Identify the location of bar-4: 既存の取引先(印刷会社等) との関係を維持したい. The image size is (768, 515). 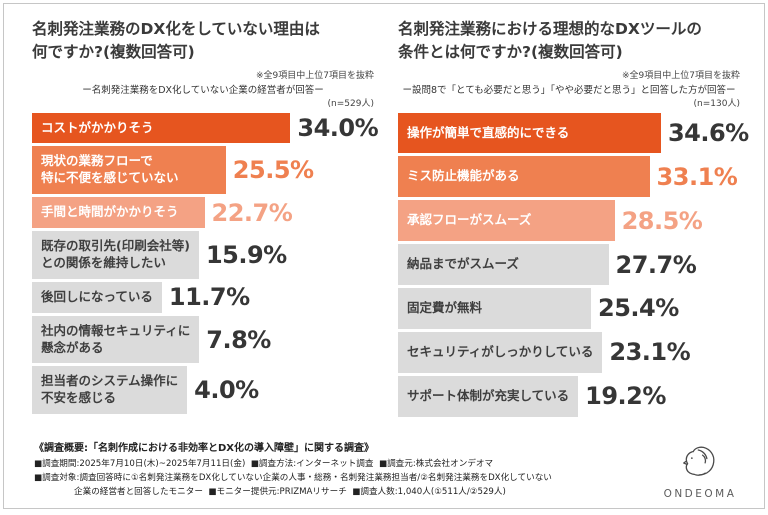
(115, 255).